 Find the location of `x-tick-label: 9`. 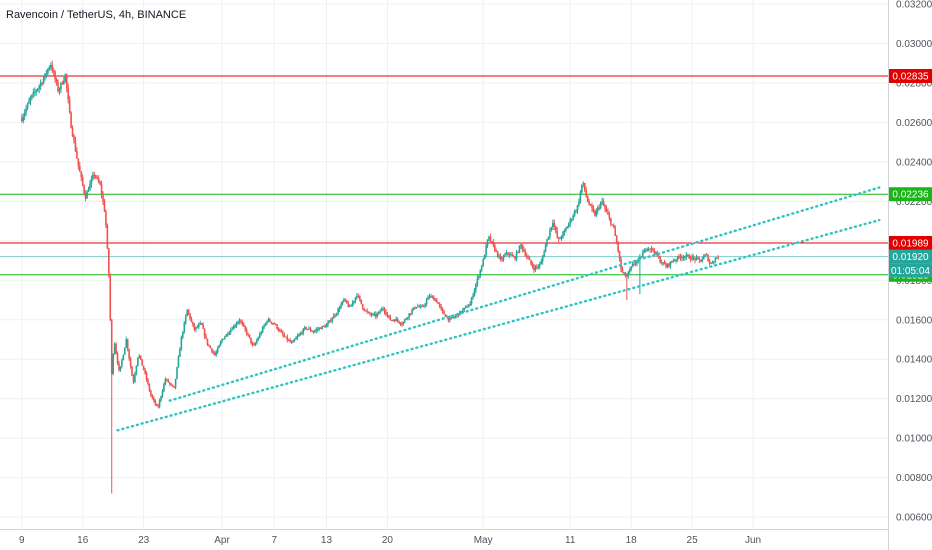

x-tick-label: 9 is located at coordinates (22, 540).